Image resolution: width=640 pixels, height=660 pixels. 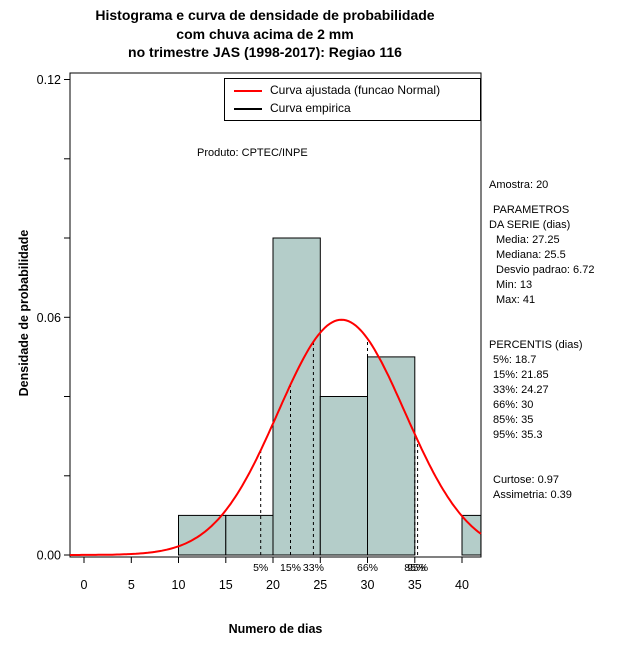 What do you see at coordinates (513, 420) in the screenshot?
I see `stat-p85: 85%: 35` at bounding box center [513, 420].